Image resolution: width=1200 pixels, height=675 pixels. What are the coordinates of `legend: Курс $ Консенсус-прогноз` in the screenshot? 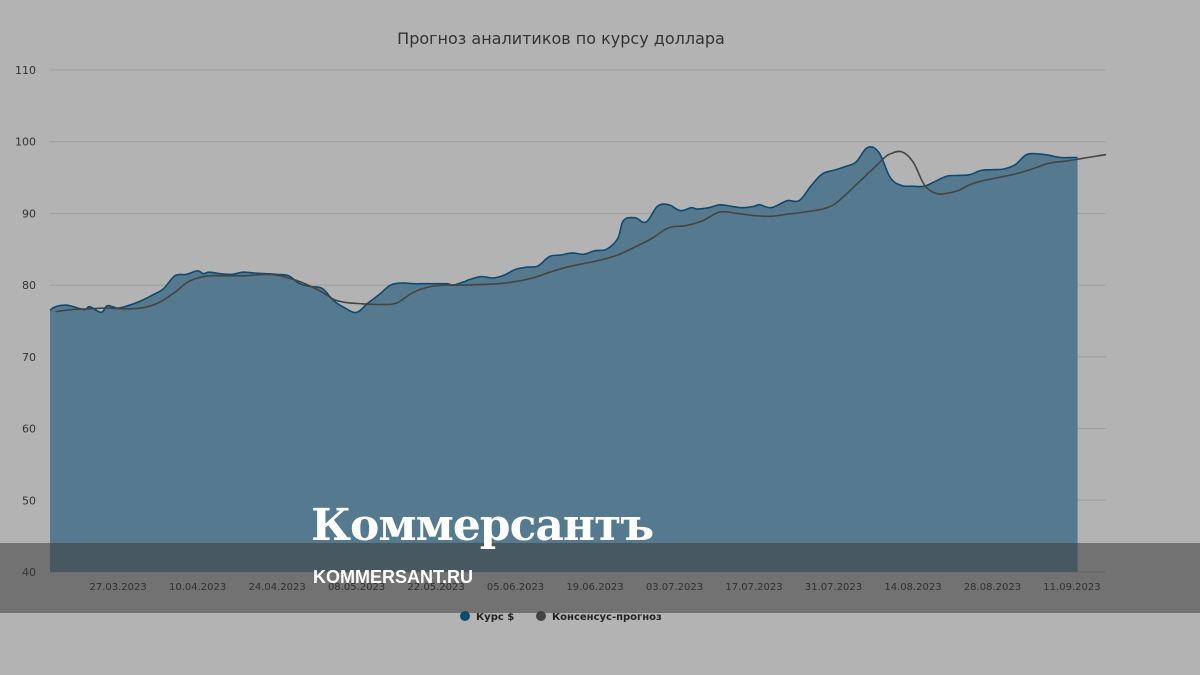 It's located at (561, 617).